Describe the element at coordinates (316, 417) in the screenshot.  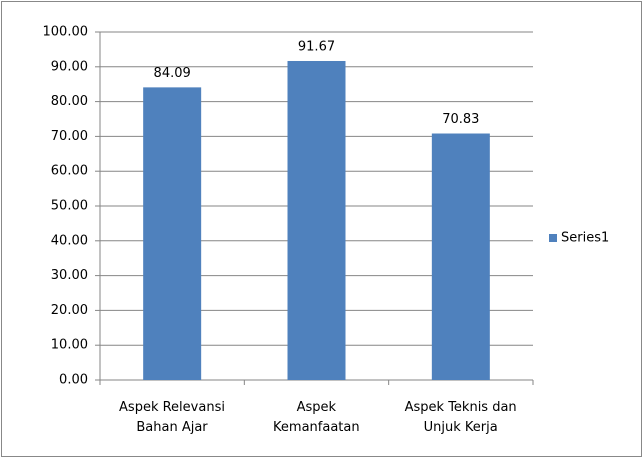
I see `x-tick-label: Aspek Kemanfaatan` at that location.